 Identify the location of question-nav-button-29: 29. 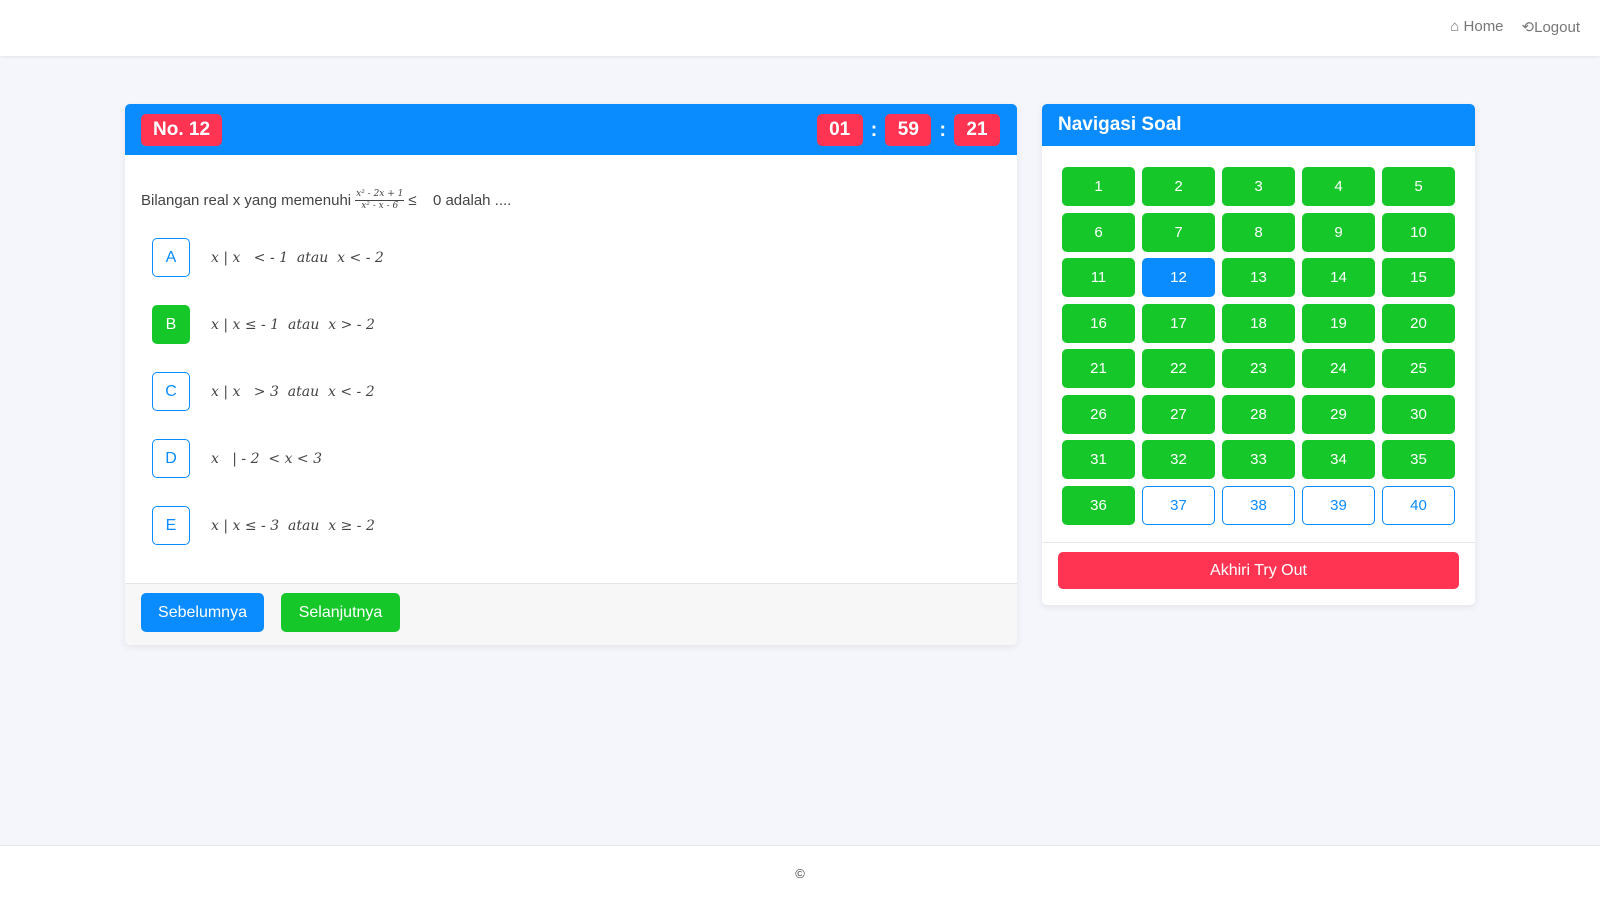
(1338, 414).